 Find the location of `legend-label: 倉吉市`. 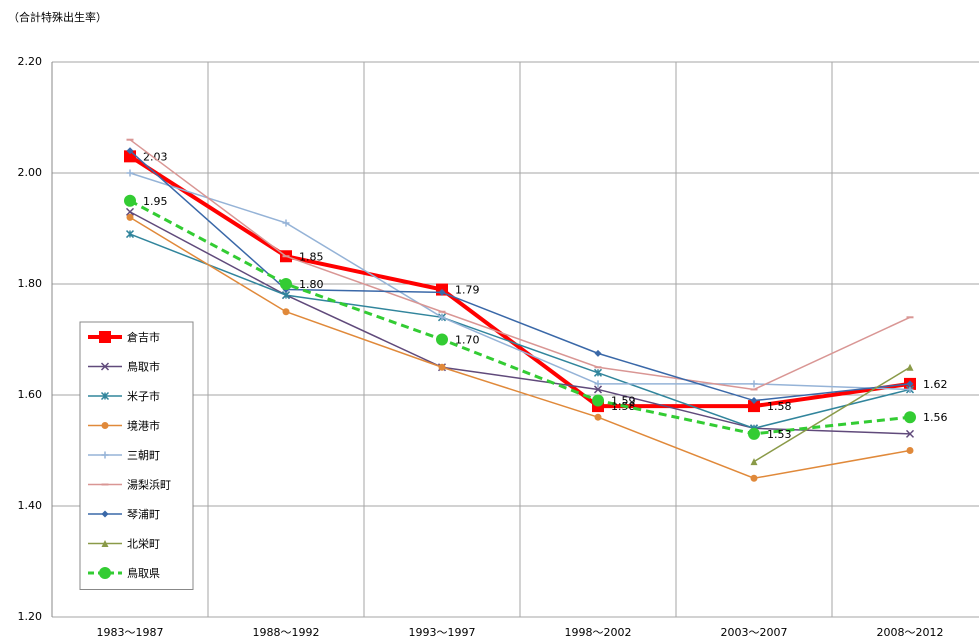

legend-label: 倉吉市 is located at coordinates (143, 337).